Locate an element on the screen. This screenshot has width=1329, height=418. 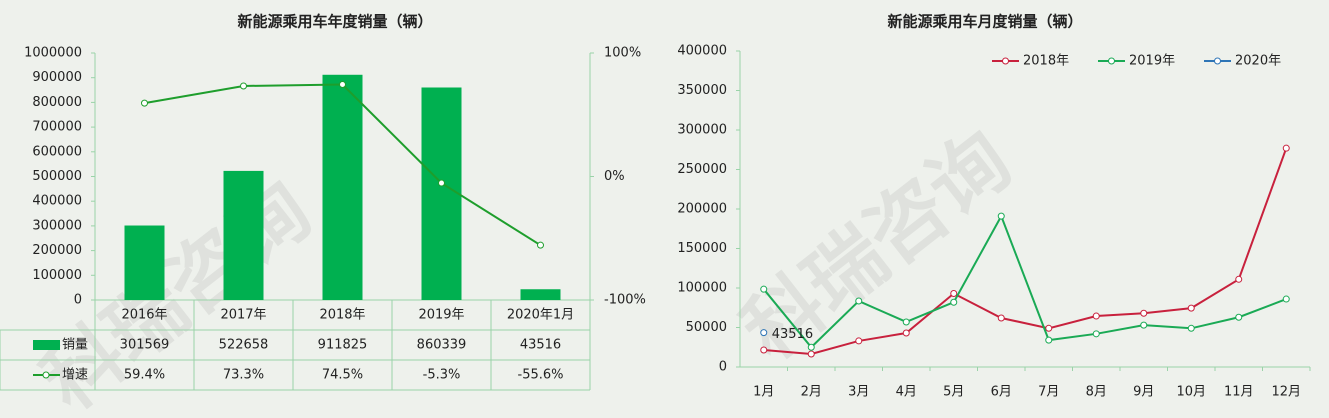
table-cell: 74.5% is located at coordinates (342, 375).